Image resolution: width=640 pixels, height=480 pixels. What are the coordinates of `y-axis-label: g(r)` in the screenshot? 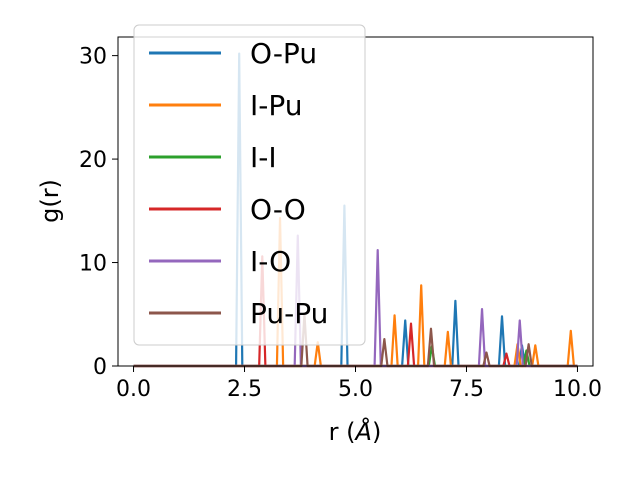 It's located at (50, 201).